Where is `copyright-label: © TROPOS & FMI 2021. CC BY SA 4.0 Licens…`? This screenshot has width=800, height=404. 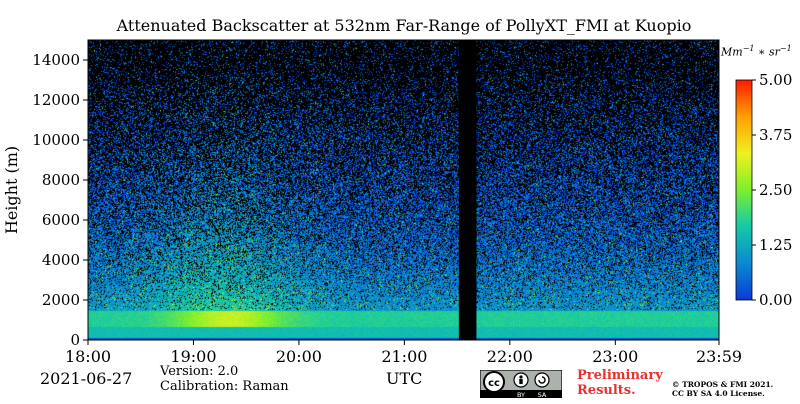
copyright-label: © TROPOS & FMI 2021. CC BY SA 4.0 Licens… is located at coordinates (722, 389).